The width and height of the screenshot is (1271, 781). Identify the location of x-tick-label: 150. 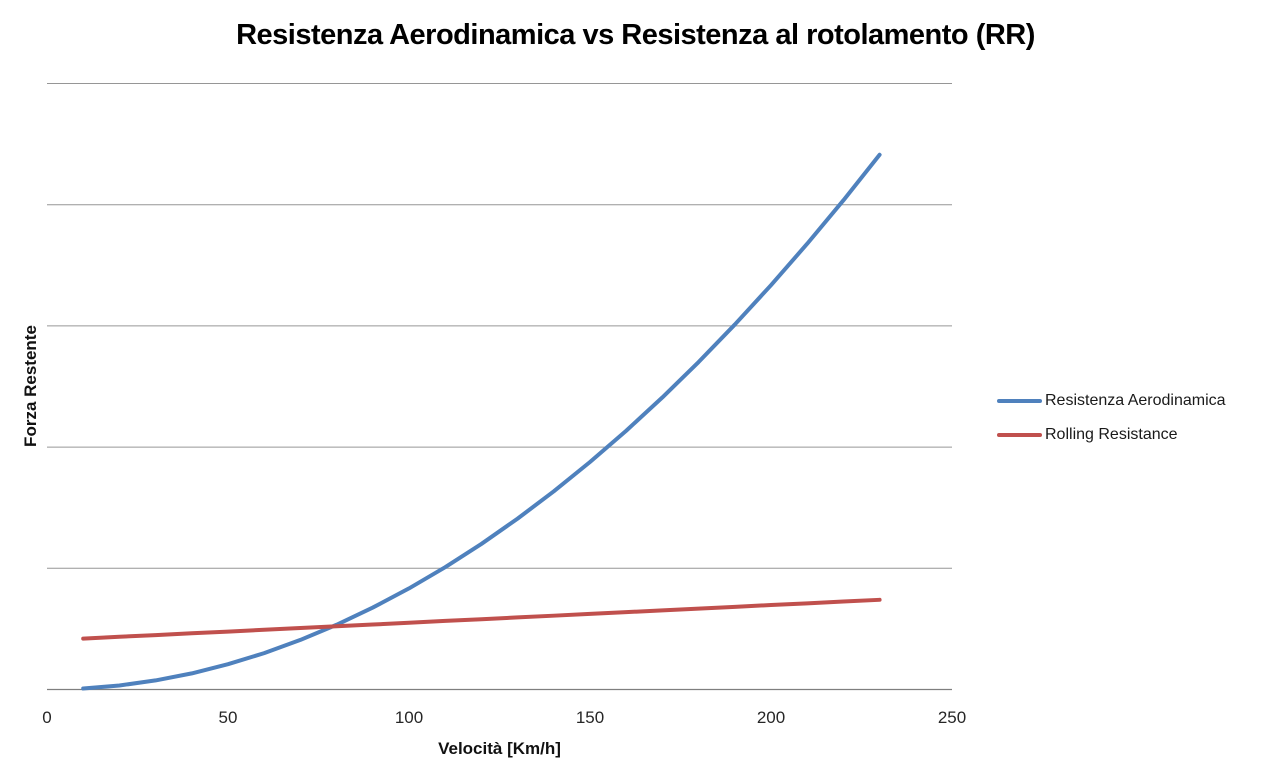
(590, 717).